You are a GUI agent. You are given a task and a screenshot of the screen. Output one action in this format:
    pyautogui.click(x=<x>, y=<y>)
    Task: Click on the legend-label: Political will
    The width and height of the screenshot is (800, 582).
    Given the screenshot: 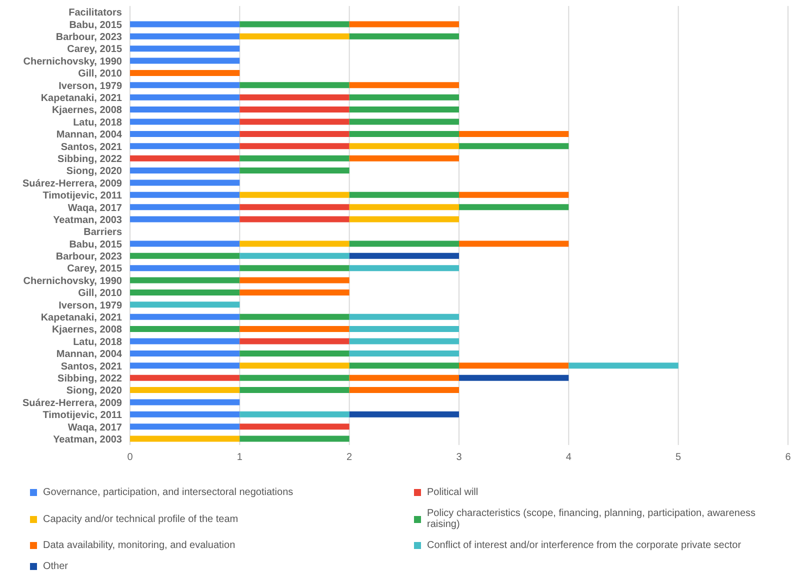 What is the action you would take?
    pyautogui.click(x=452, y=492)
    